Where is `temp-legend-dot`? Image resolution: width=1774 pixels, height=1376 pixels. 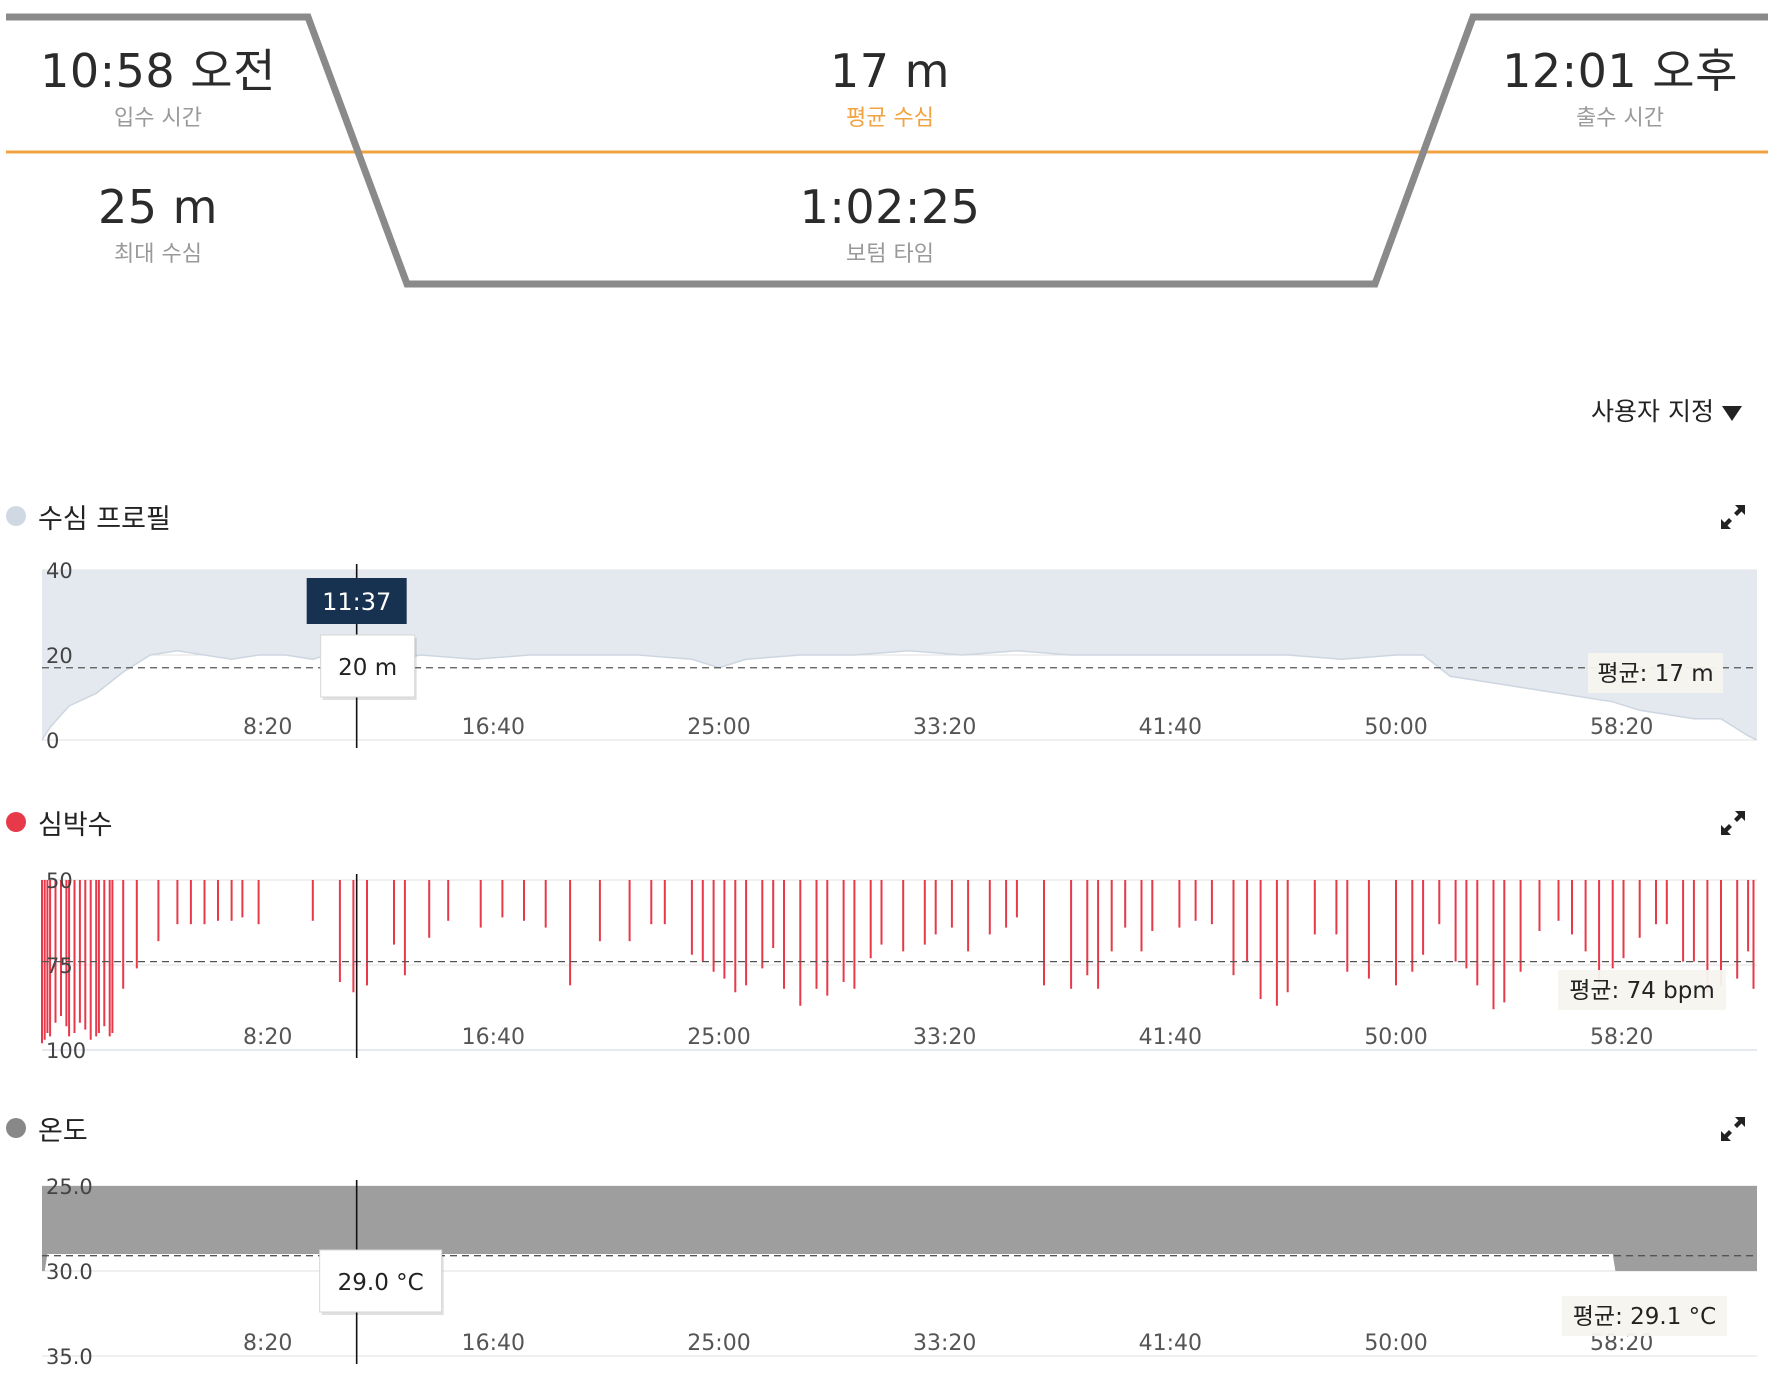
temp-legend-dot is located at coordinates (16, 1128).